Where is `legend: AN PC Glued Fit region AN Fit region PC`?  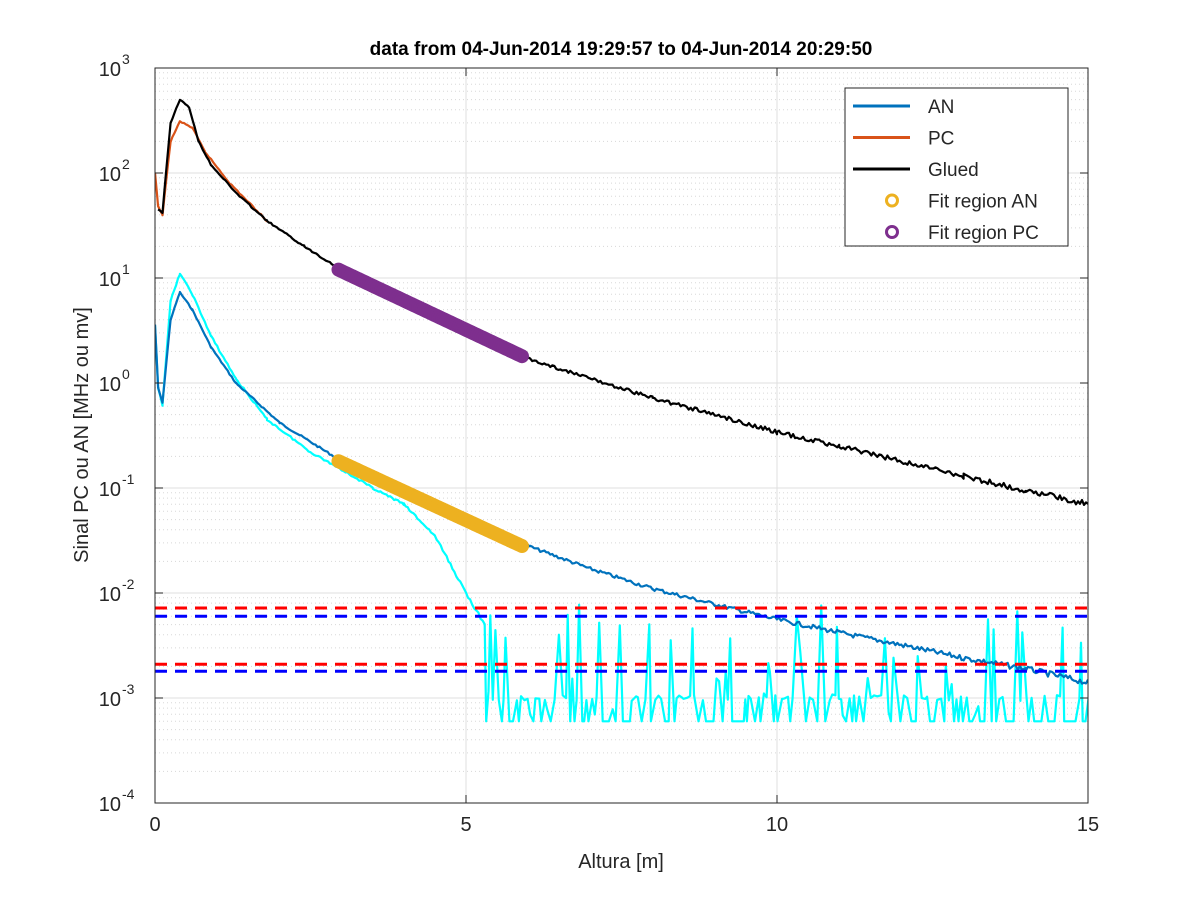
legend: AN PC Glued Fit region AN Fit region PC is located at coordinates (956, 167).